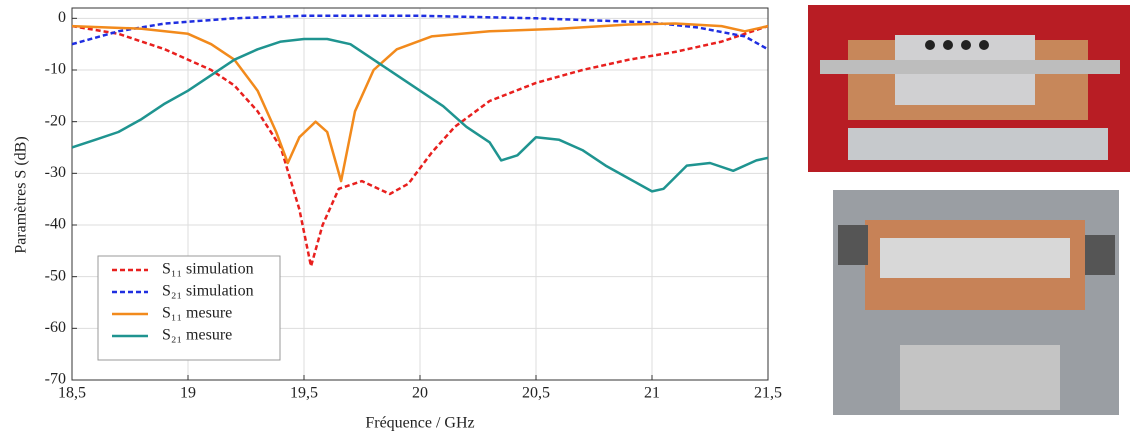 Image resolution: width=1143 pixels, height=436 pixels. I want to click on y-tick-label: -60, so click(55, 327).